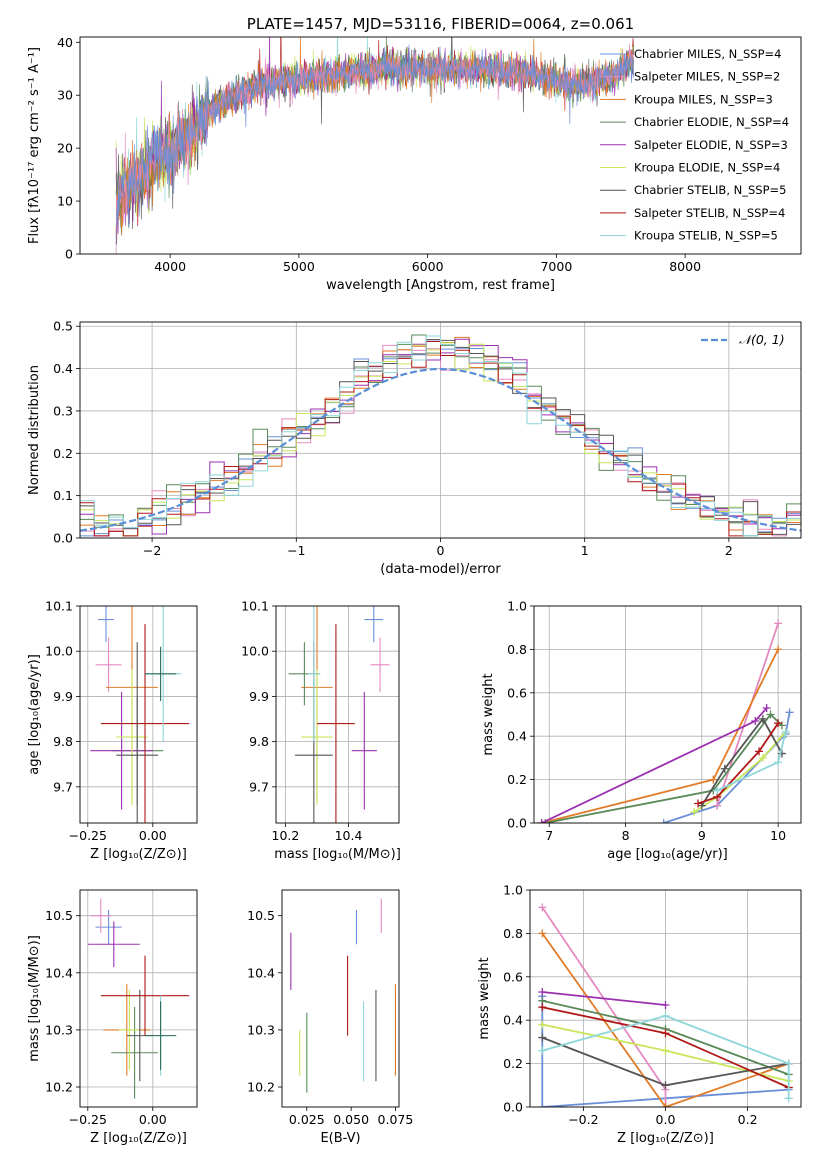 This screenshot has height=1170, width=819. Describe the element at coordinates (261, 972) in the screenshot. I see `y-tick-label: 10.4` at that location.